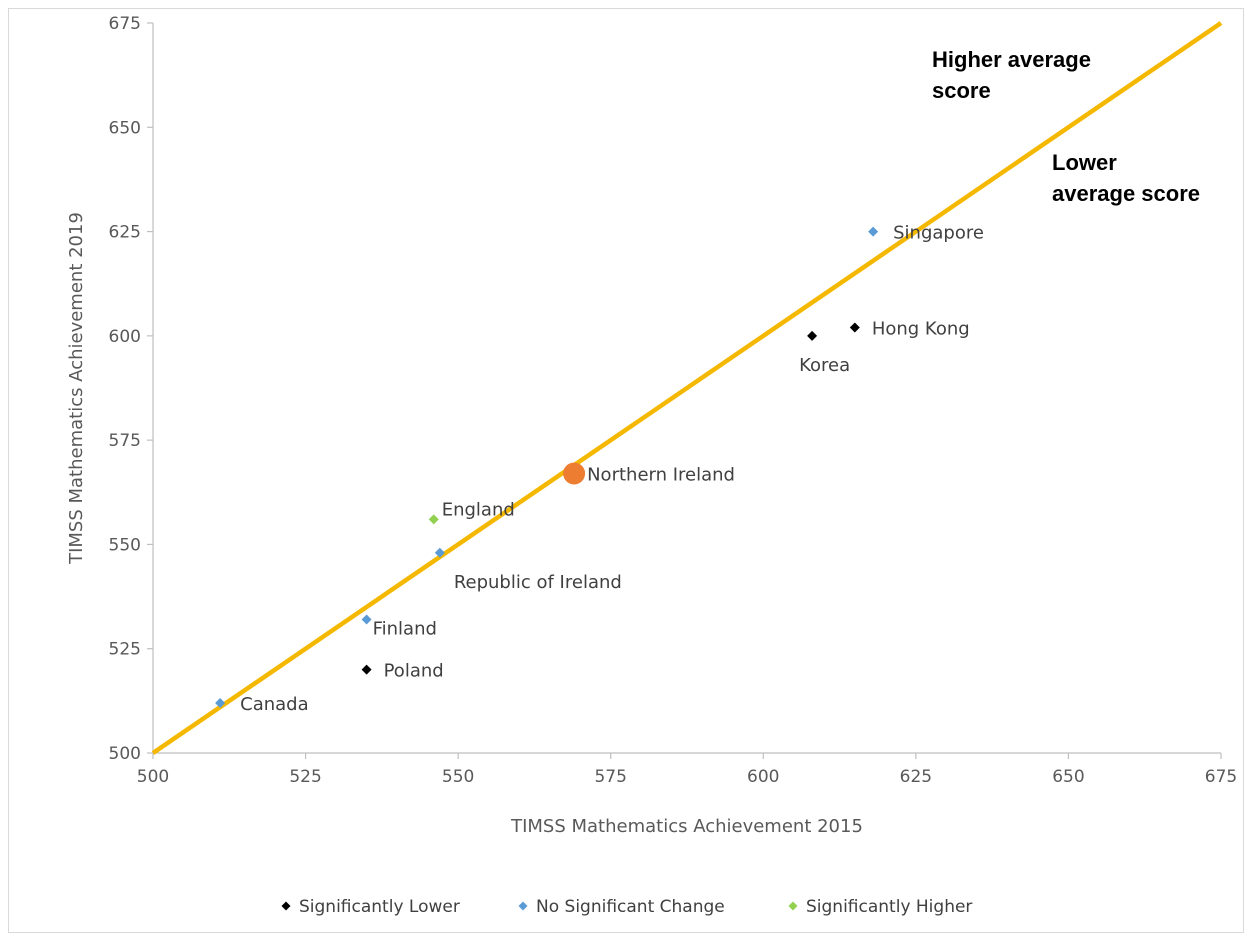  Describe the element at coordinates (274, 704) in the screenshot. I see `point-label-canada: Canada` at that location.